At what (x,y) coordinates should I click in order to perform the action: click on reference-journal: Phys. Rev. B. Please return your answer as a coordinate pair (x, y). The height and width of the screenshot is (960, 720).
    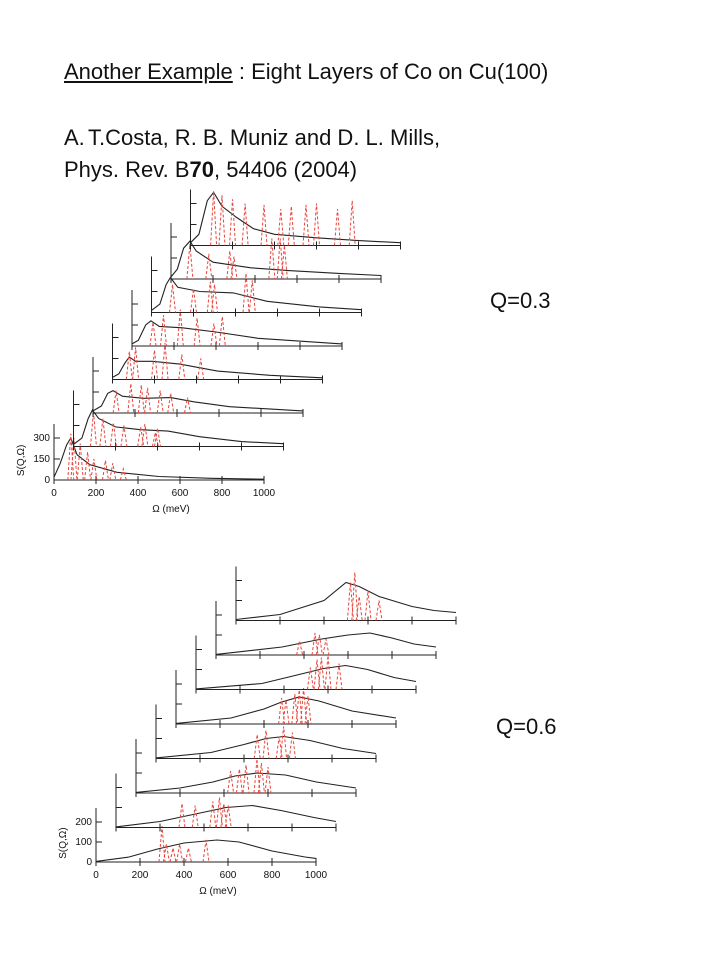
    Looking at the image, I should click on (127, 169).